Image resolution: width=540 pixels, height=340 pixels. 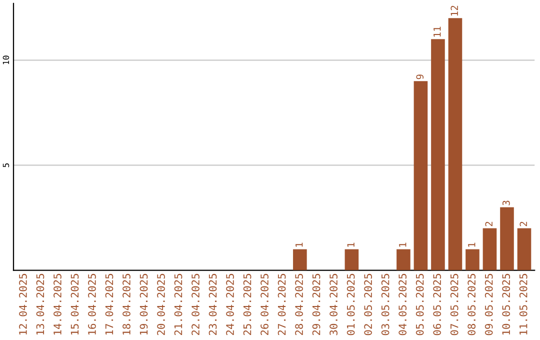 I want to click on data-label: 11, so click(x=437, y=31).